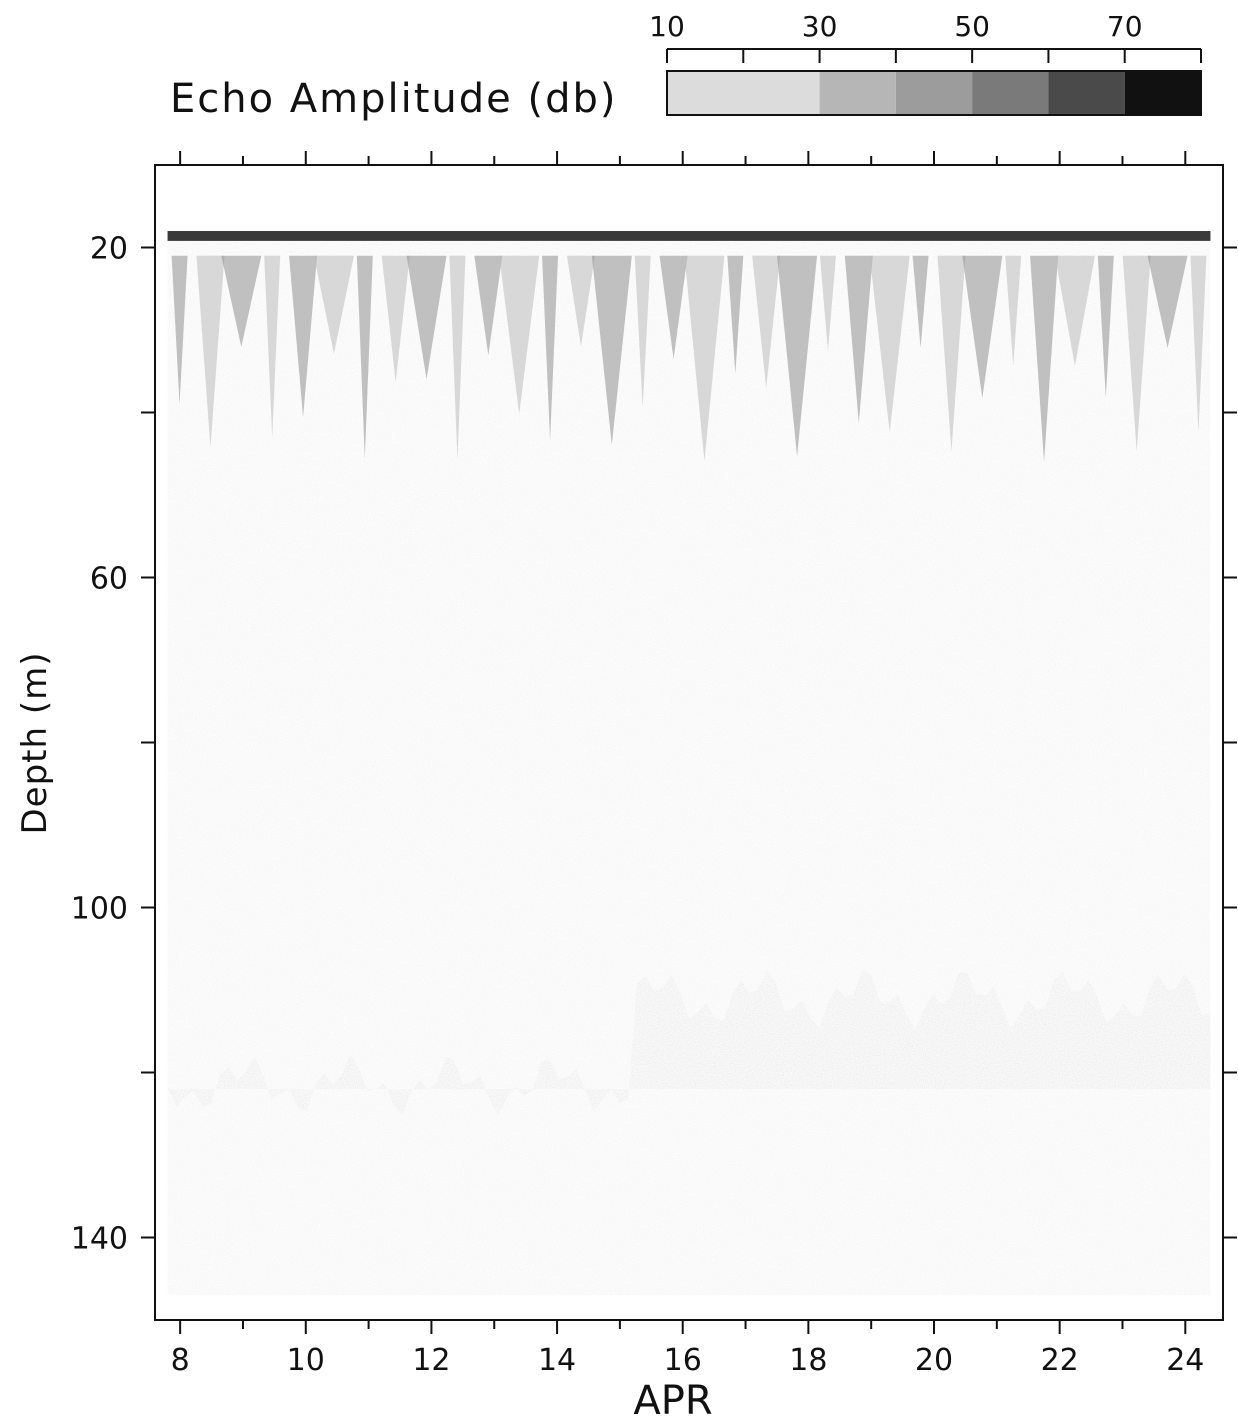  I want to click on y-tick-label: 20, so click(109, 249).